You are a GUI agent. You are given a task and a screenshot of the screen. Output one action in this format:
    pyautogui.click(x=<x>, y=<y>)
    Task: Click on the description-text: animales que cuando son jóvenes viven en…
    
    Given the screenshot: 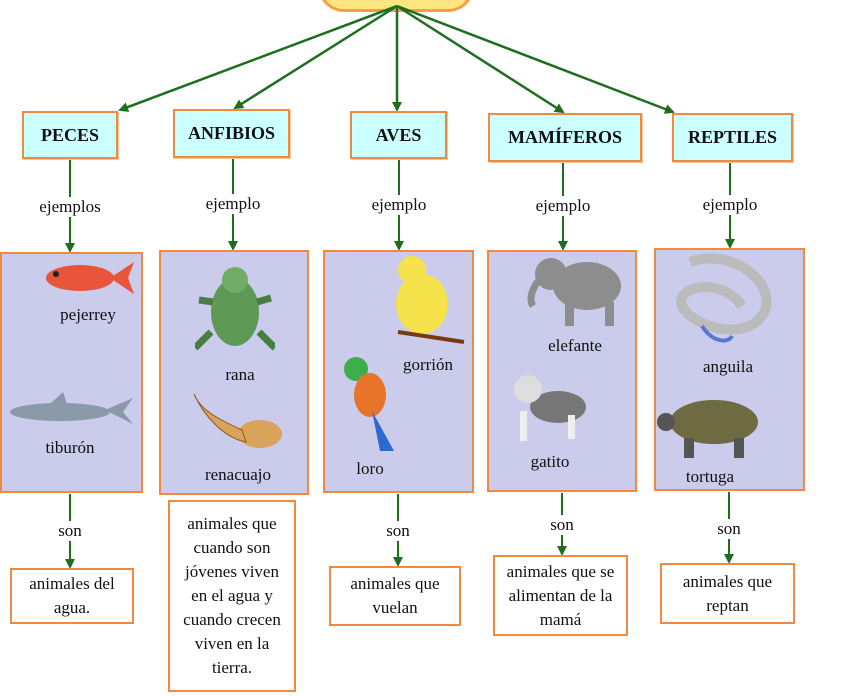 What is the action you would take?
    pyautogui.click(x=232, y=595)
    